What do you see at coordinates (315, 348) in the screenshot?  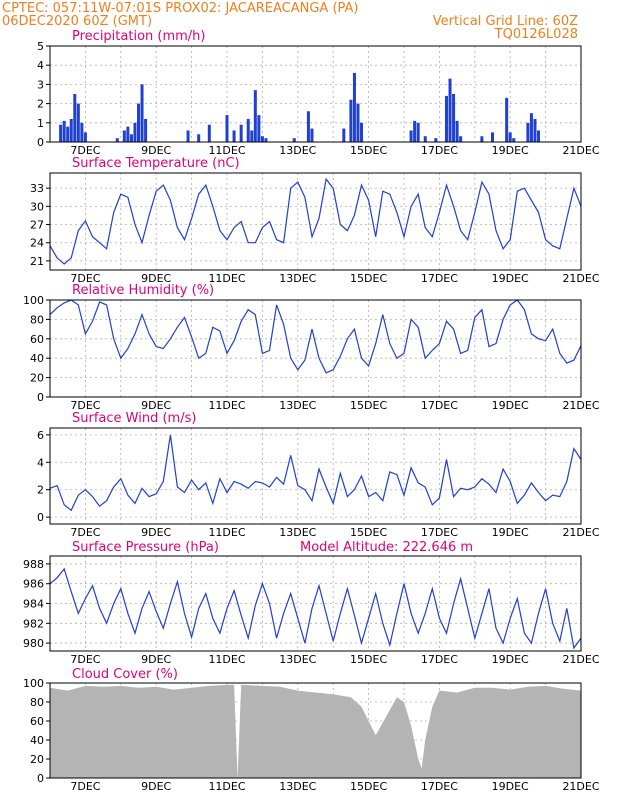 I see `relative-humidity-frame` at bounding box center [315, 348].